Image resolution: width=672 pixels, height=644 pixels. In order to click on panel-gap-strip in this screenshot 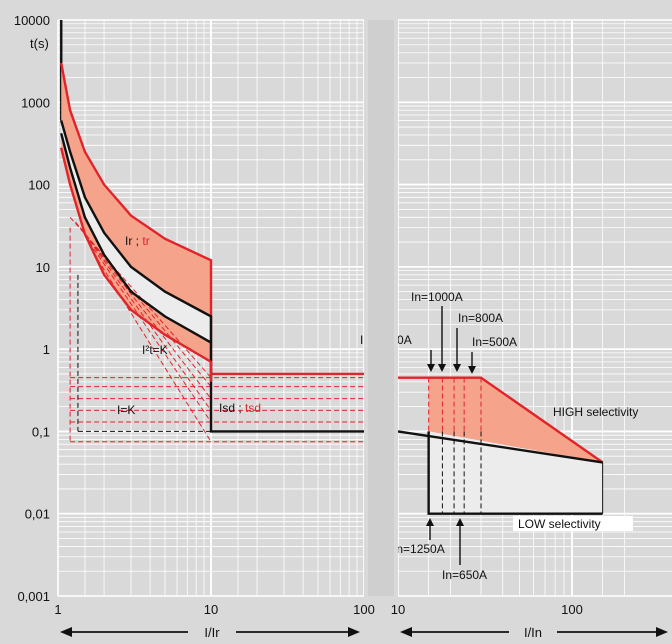, I will do `click(381, 308)`.